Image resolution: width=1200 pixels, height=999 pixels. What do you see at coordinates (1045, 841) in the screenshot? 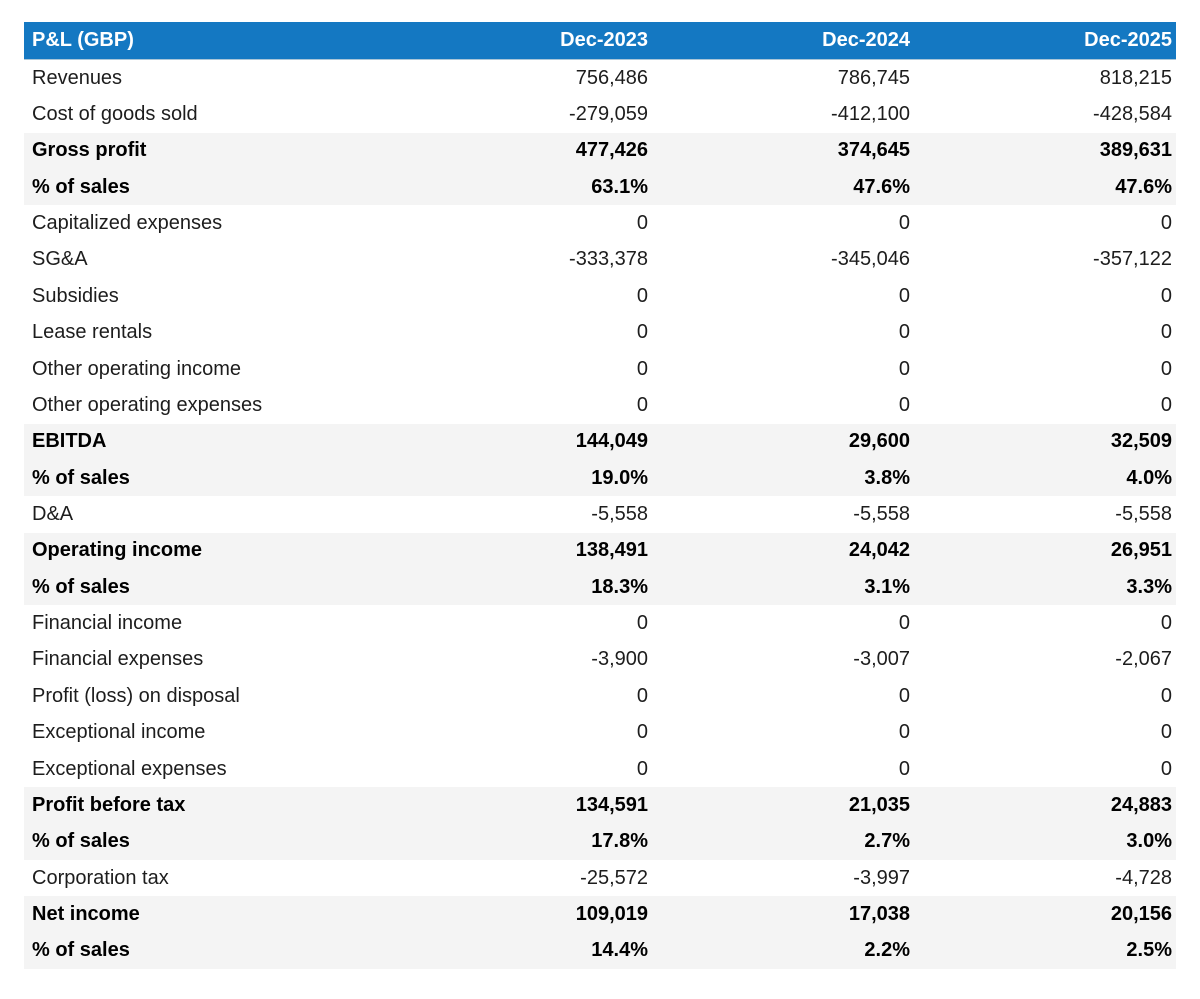
I see `cell-value: 3.0%` at bounding box center [1045, 841].